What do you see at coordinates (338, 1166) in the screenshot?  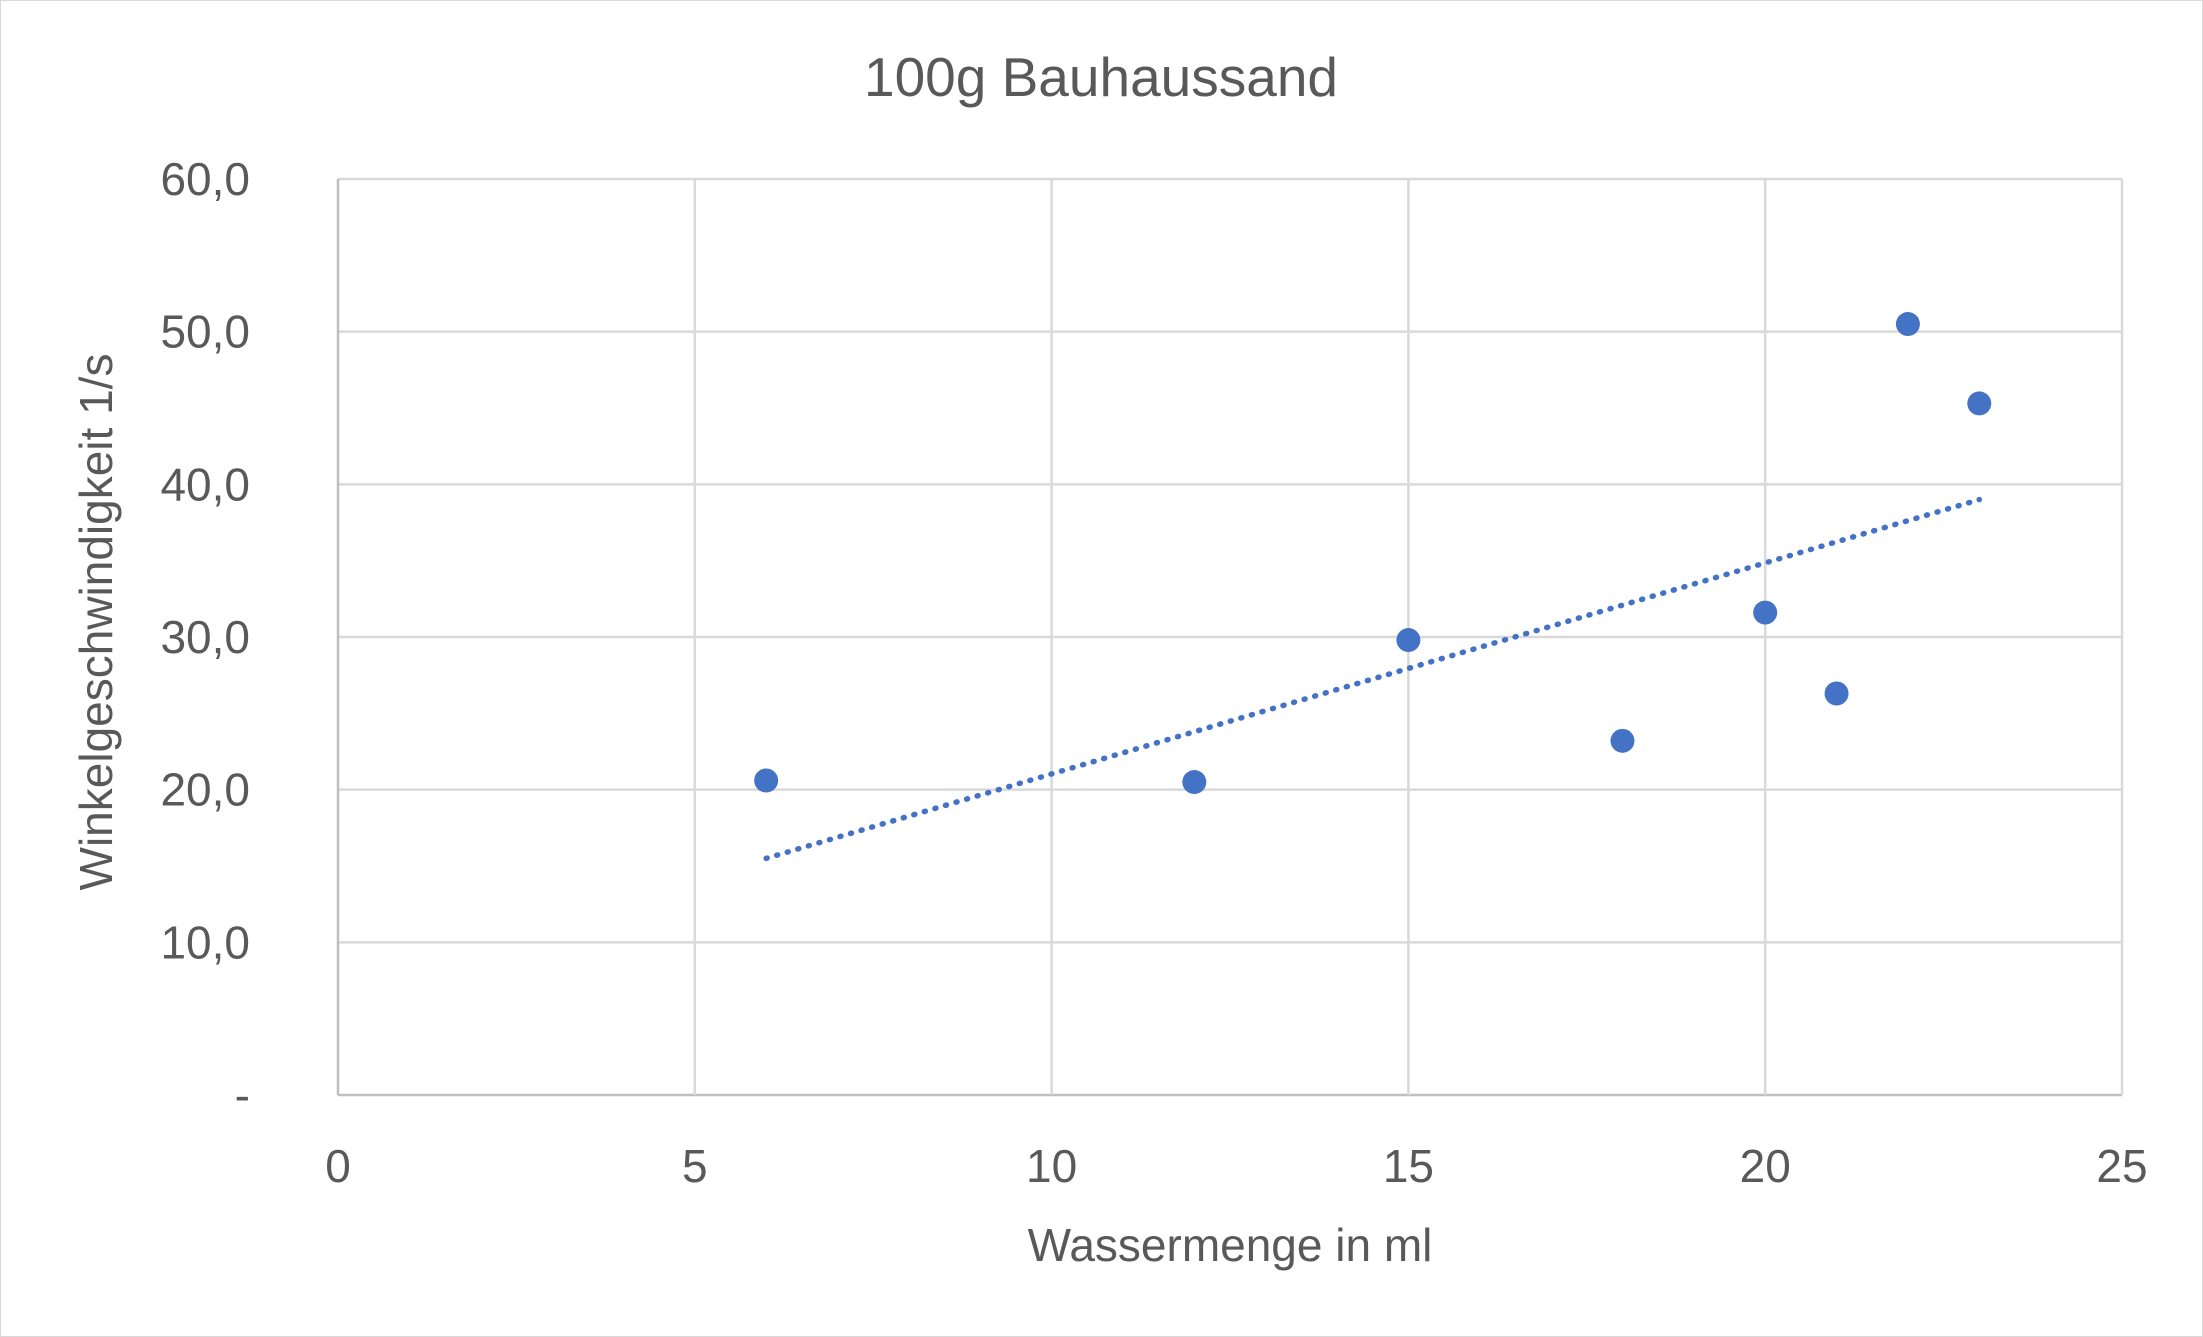 I see `x-tick-label: 0` at bounding box center [338, 1166].